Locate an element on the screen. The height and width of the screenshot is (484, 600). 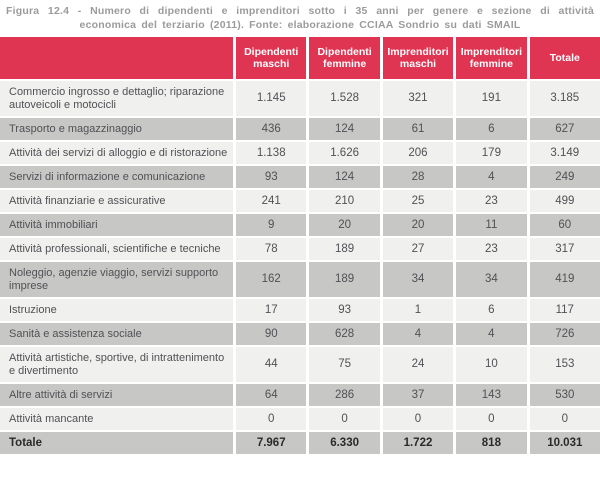
cell-dipendenti-maschi: 9 is located at coordinates (270, 224).